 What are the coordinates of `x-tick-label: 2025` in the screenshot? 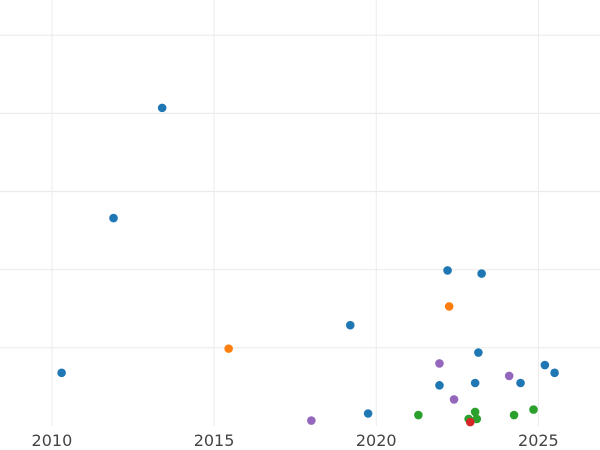 It's located at (538, 440).